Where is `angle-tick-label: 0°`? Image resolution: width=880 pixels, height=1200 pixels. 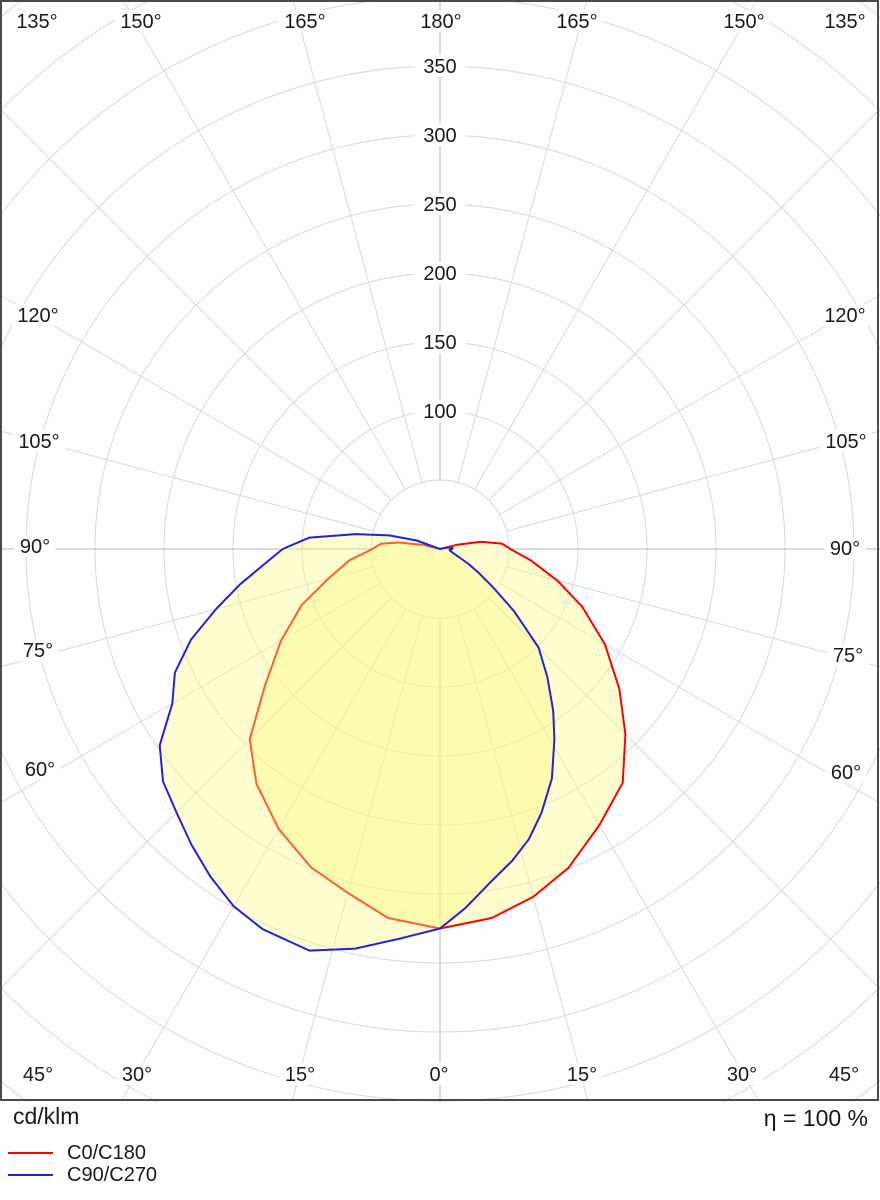 angle-tick-label: 0° is located at coordinates (438, 1075).